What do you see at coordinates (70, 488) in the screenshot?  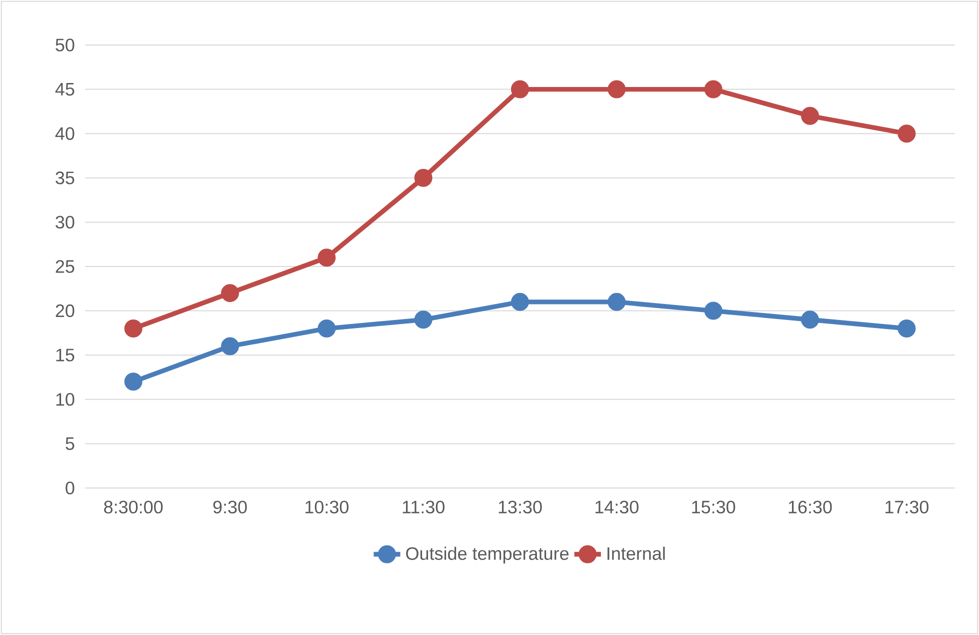 I see `y-tick-label: 0` at bounding box center [70, 488].